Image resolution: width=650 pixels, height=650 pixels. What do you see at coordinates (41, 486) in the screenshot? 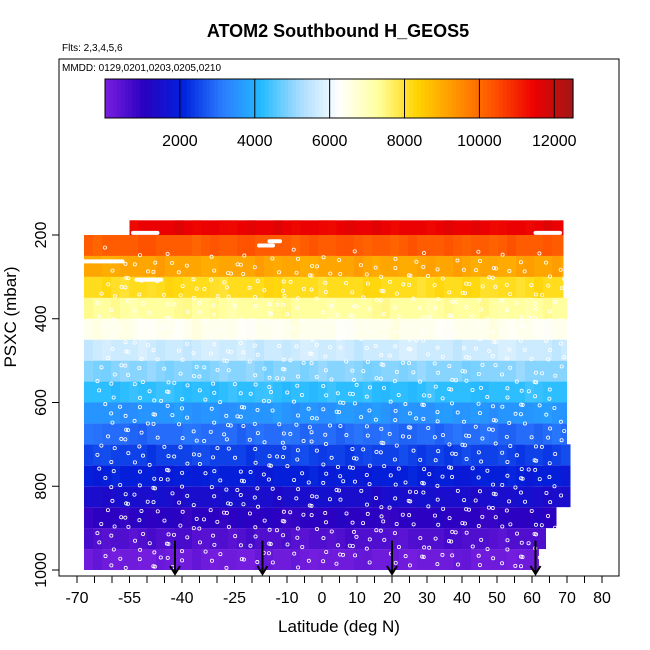
I see `y-tick-label: 800` at bounding box center [41, 486].